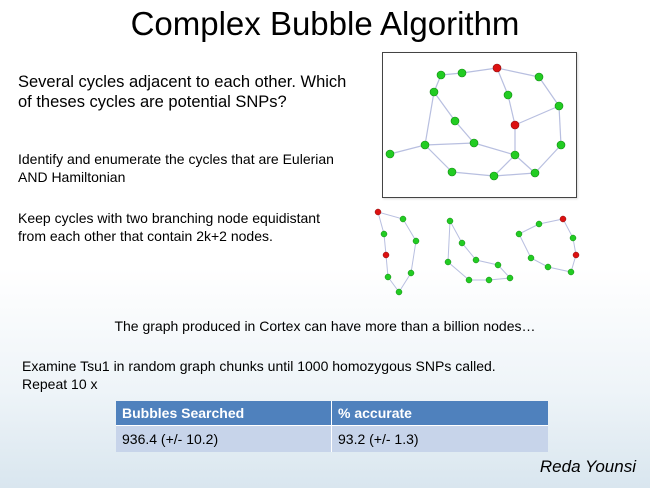  Describe the element at coordinates (325, 23) in the screenshot. I see `slide-title: Complex Bubble Algorithm` at that location.